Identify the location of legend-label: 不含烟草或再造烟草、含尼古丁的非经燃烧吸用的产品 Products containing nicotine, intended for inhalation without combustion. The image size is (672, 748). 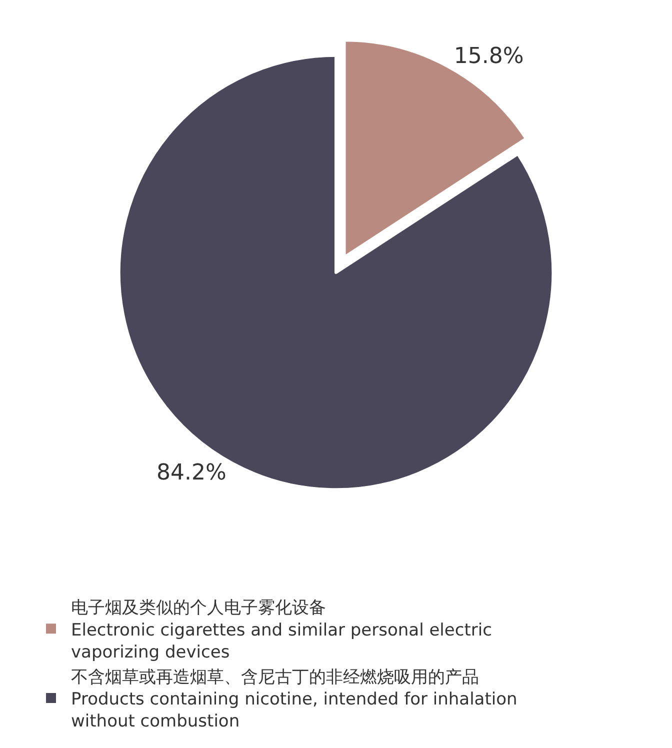
(294, 699).